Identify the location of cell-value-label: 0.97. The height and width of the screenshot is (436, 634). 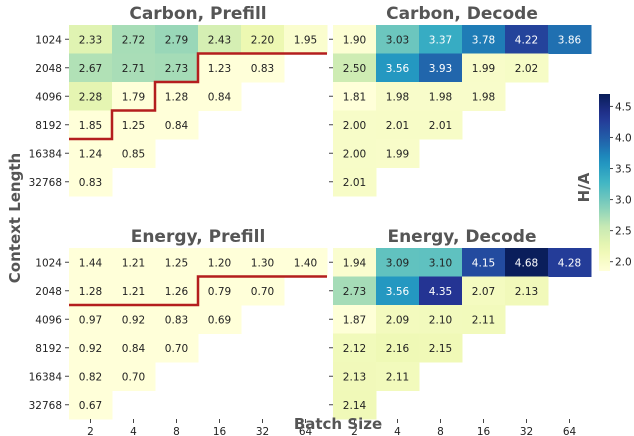
(90, 320).